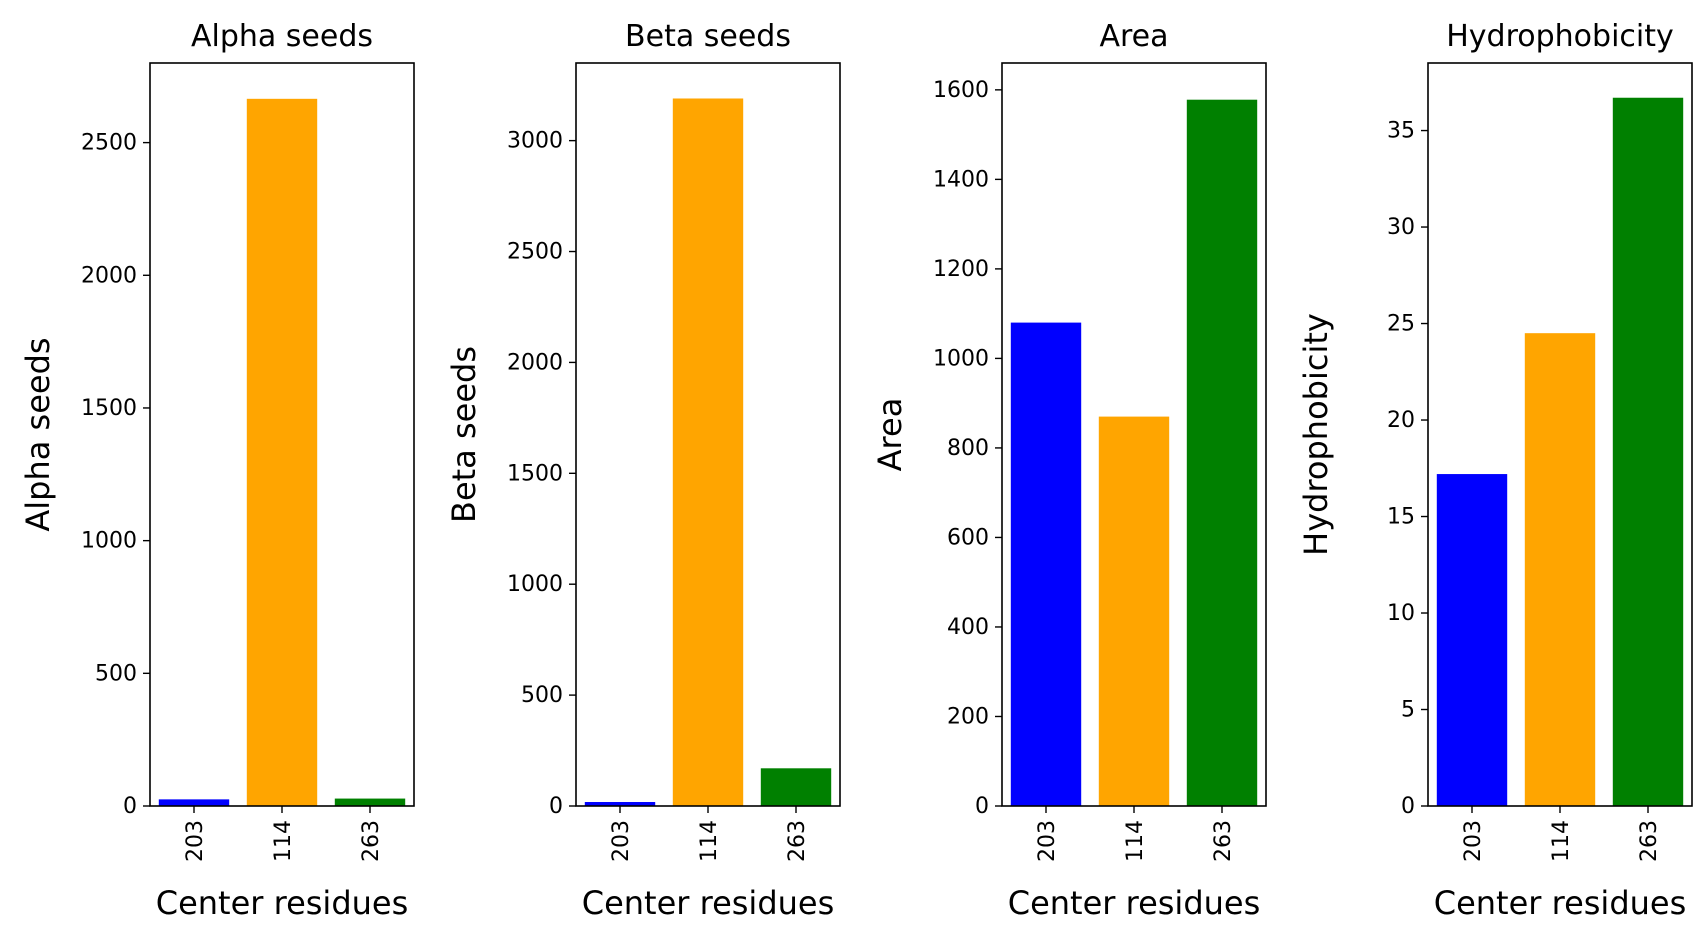 Image resolution: width=1706 pixels, height=937 pixels. What do you see at coordinates (1408, 710) in the screenshot?
I see `y-tick-label: 5` at bounding box center [1408, 710].